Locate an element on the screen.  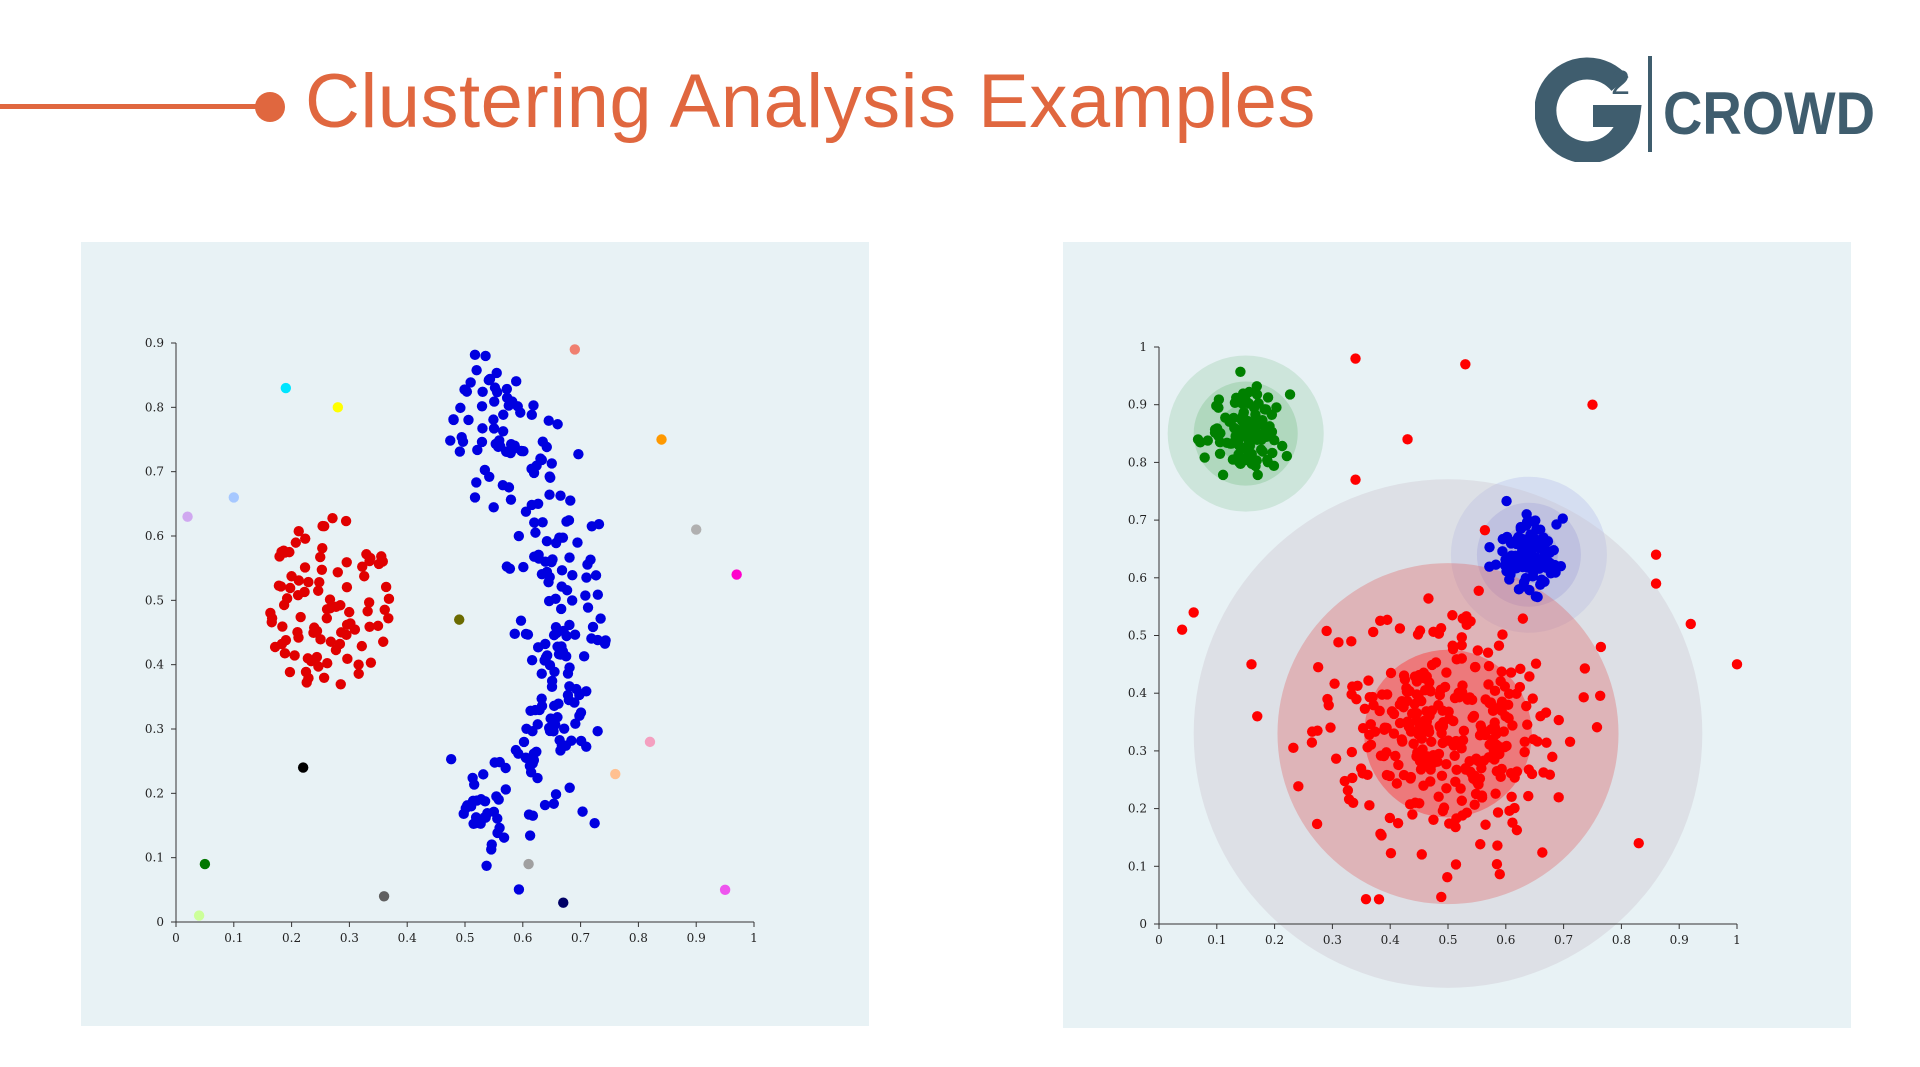
y-tick-label: 0.6 is located at coordinates (1137, 578).